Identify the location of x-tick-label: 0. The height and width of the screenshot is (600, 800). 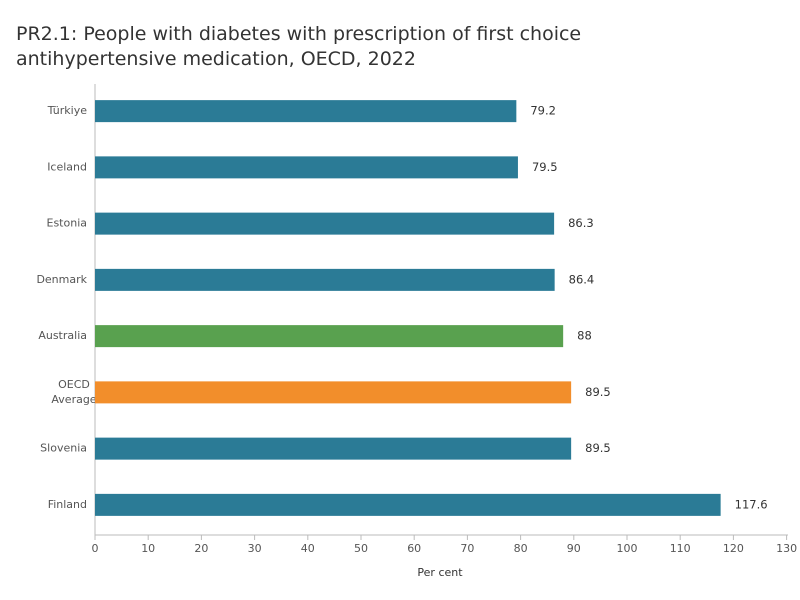
(95, 548).